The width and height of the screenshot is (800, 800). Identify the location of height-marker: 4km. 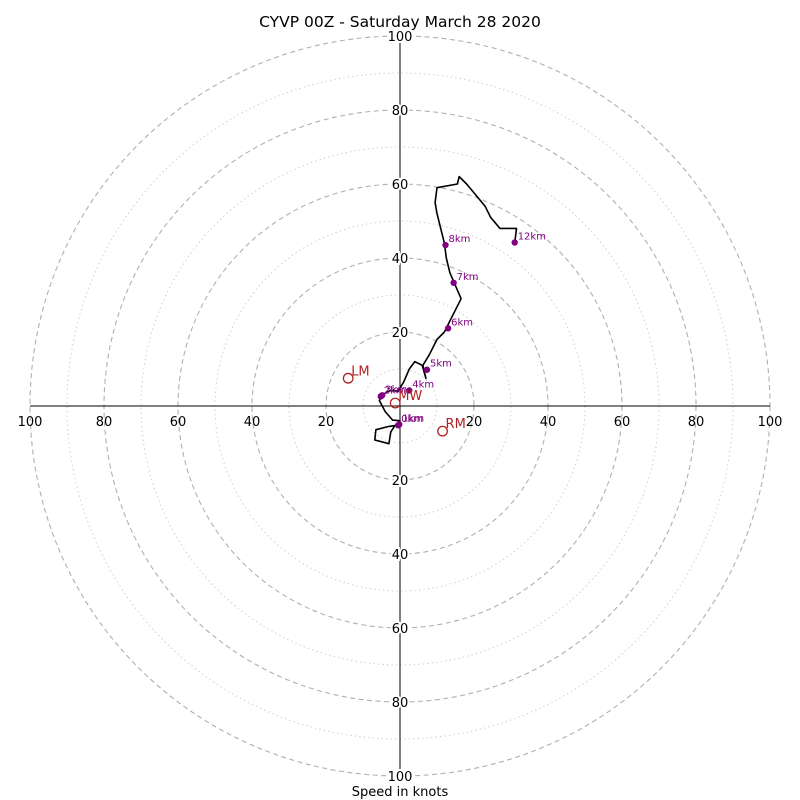
(420, 386).